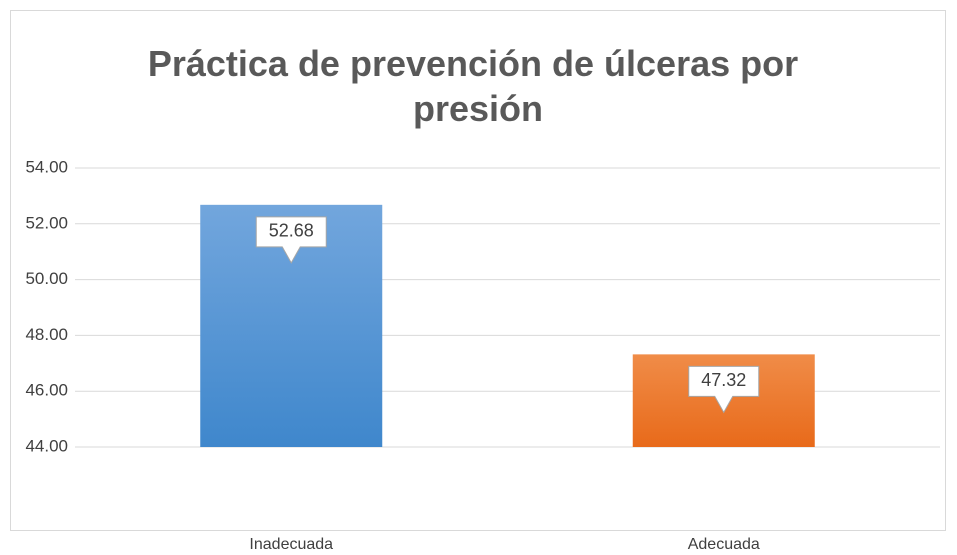 The height and width of the screenshot is (555, 957). Describe the element at coordinates (46, 390) in the screenshot. I see `y-tick-label: 46.00` at that location.